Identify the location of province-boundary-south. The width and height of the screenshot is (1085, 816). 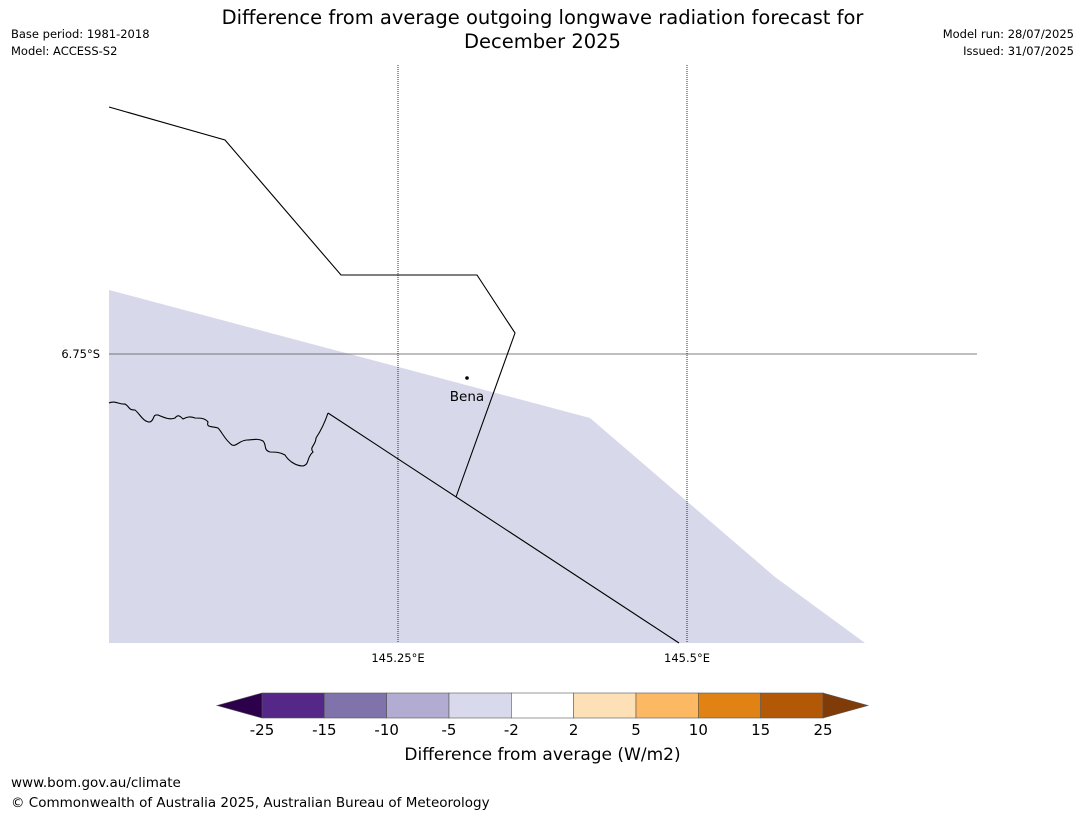
(503, 528).